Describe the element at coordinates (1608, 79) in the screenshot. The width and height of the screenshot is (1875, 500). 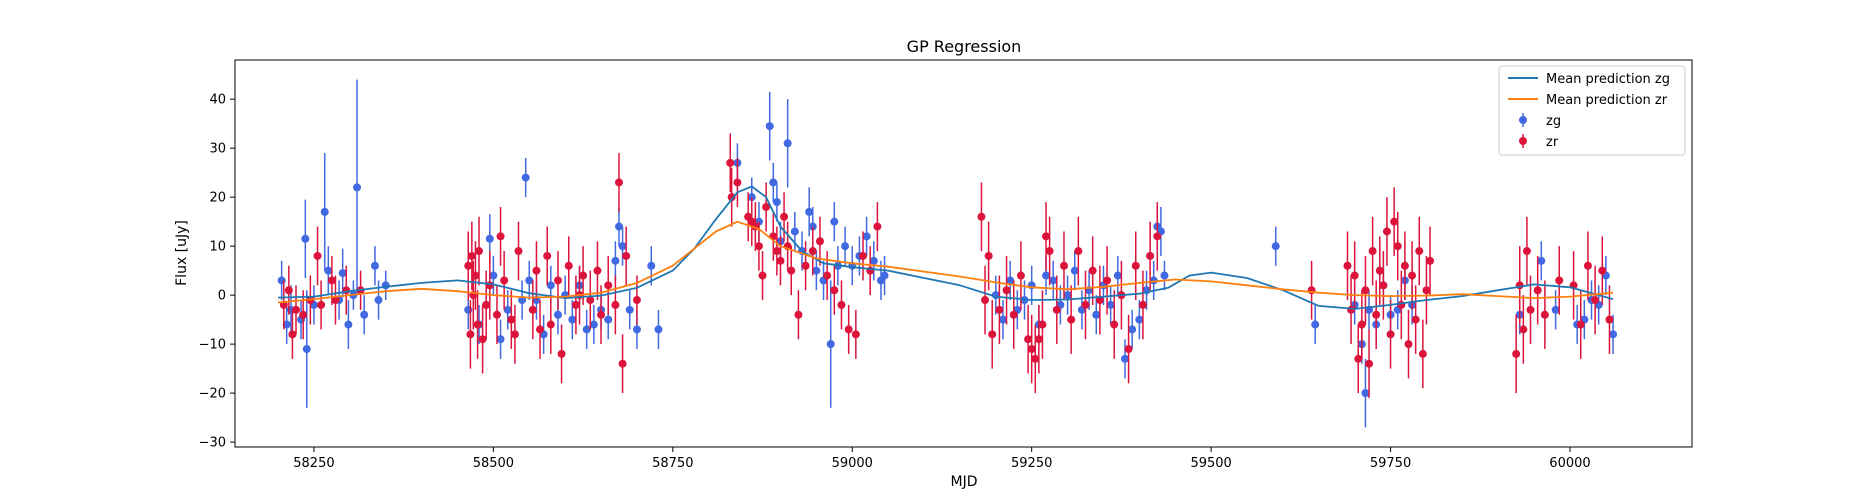
I see `legend-label-zg-line: Mean prediction zg` at that location.